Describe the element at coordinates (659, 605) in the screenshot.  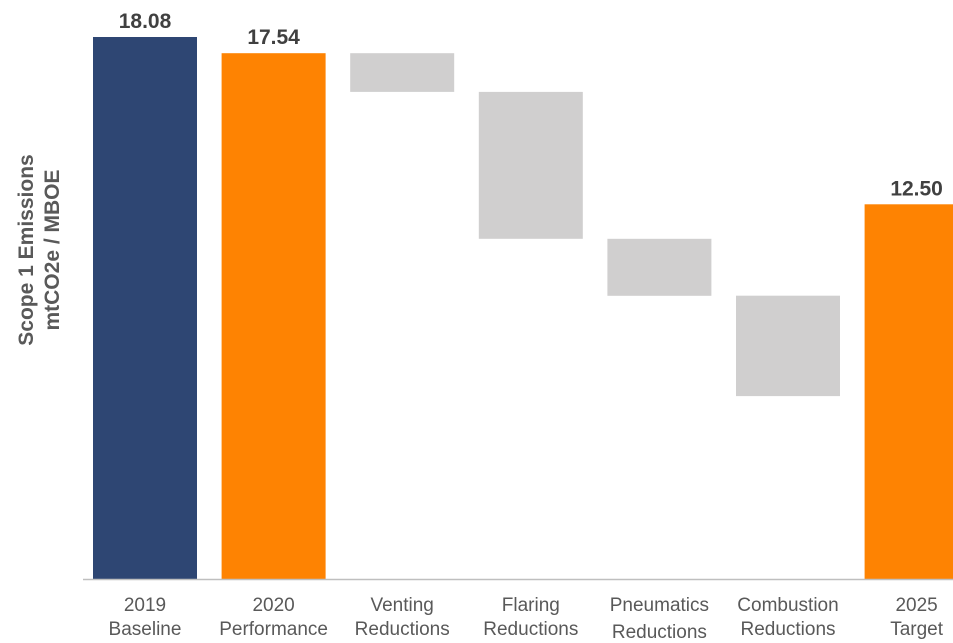
I see `x-tick-label-4-line-1: Pneumatics` at that location.